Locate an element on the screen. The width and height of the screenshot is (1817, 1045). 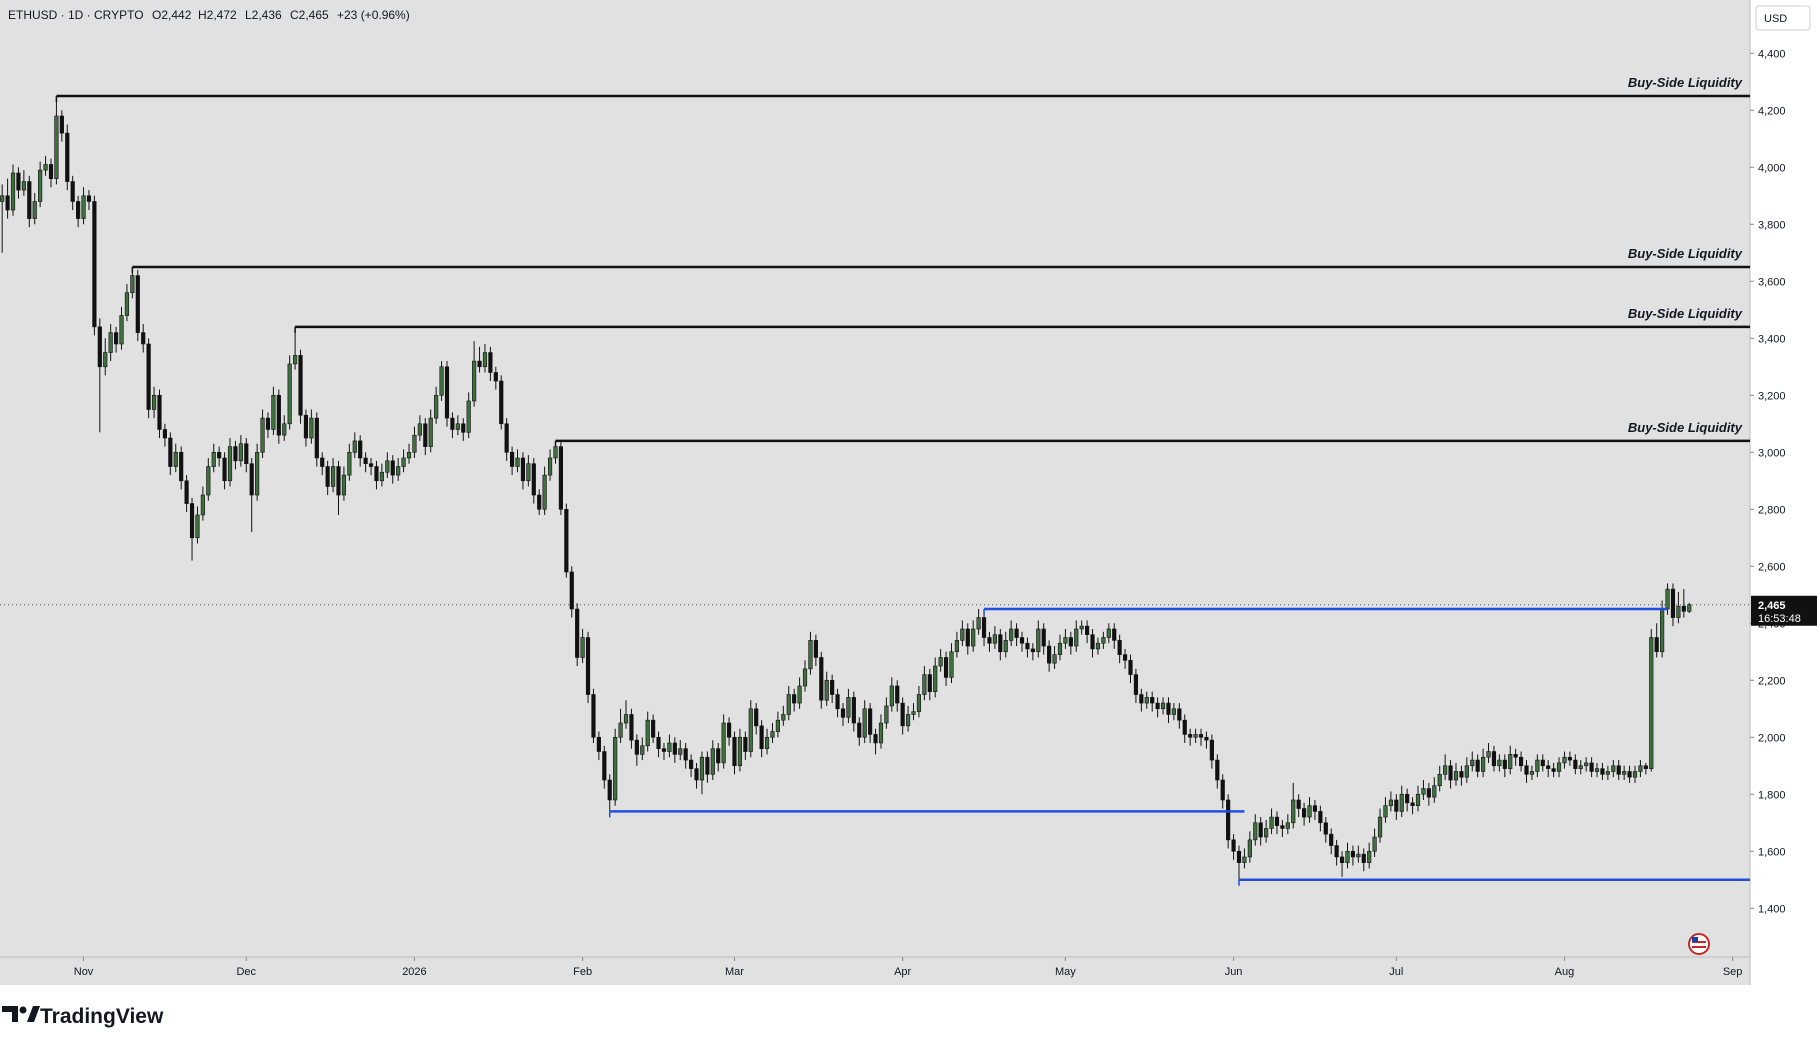
x-tick-label: May is located at coordinates (1065, 972).